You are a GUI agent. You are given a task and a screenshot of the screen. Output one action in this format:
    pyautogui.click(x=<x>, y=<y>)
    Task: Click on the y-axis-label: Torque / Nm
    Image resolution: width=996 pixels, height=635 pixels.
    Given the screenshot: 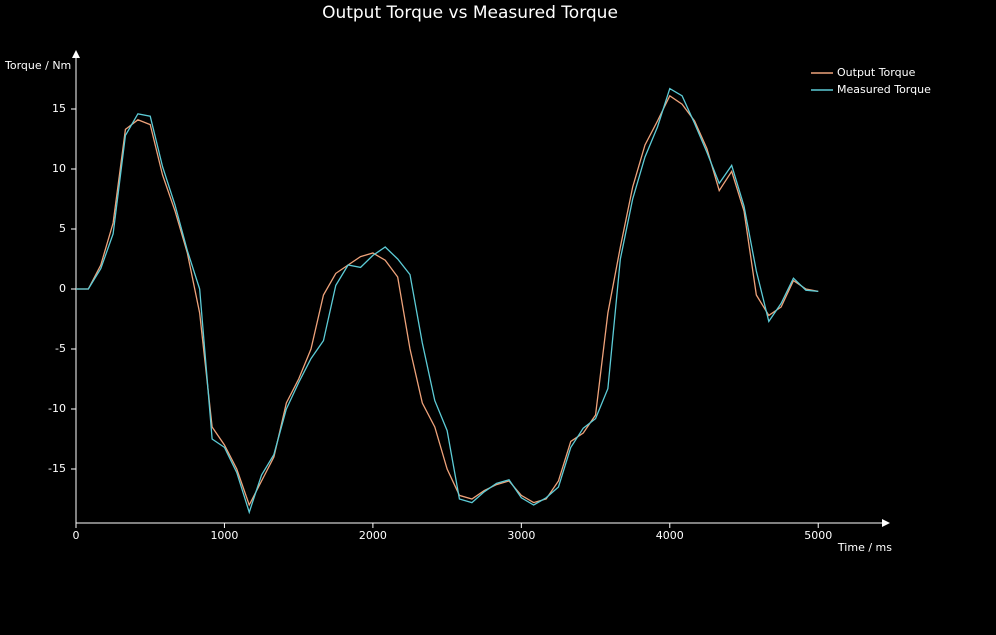 What is the action you would take?
    pyautogui.click(x=37, y=65)
    